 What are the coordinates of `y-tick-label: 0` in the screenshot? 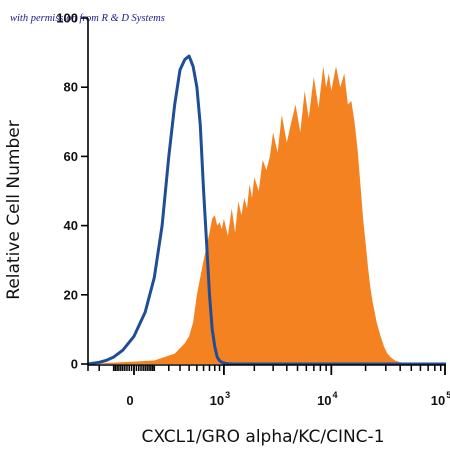 It's located at (74, 364).